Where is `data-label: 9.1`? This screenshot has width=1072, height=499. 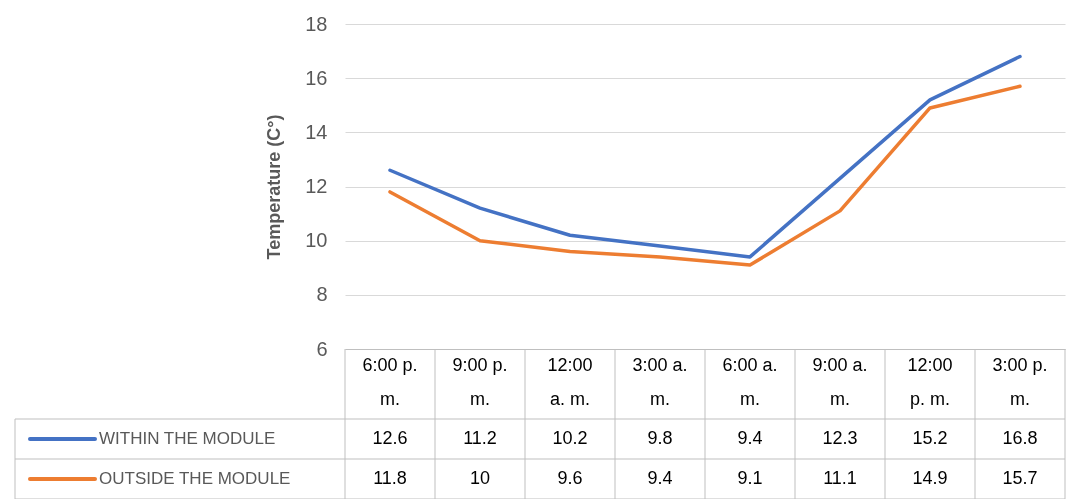
data-label: 9.1 is located at coordinates (750, 478).